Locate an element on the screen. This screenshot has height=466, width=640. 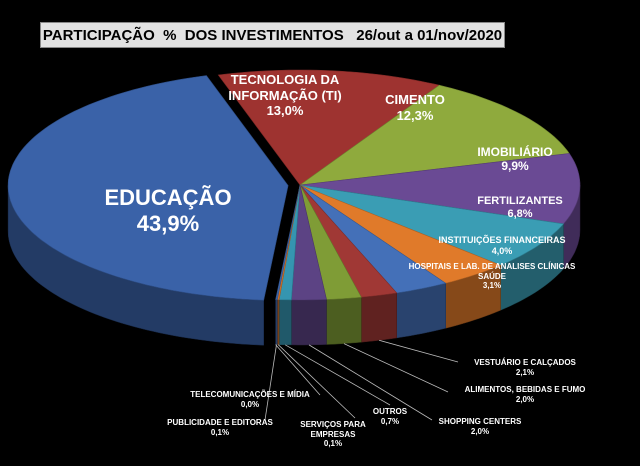
value-label: 0,0% is located at coordinates (250, 404).